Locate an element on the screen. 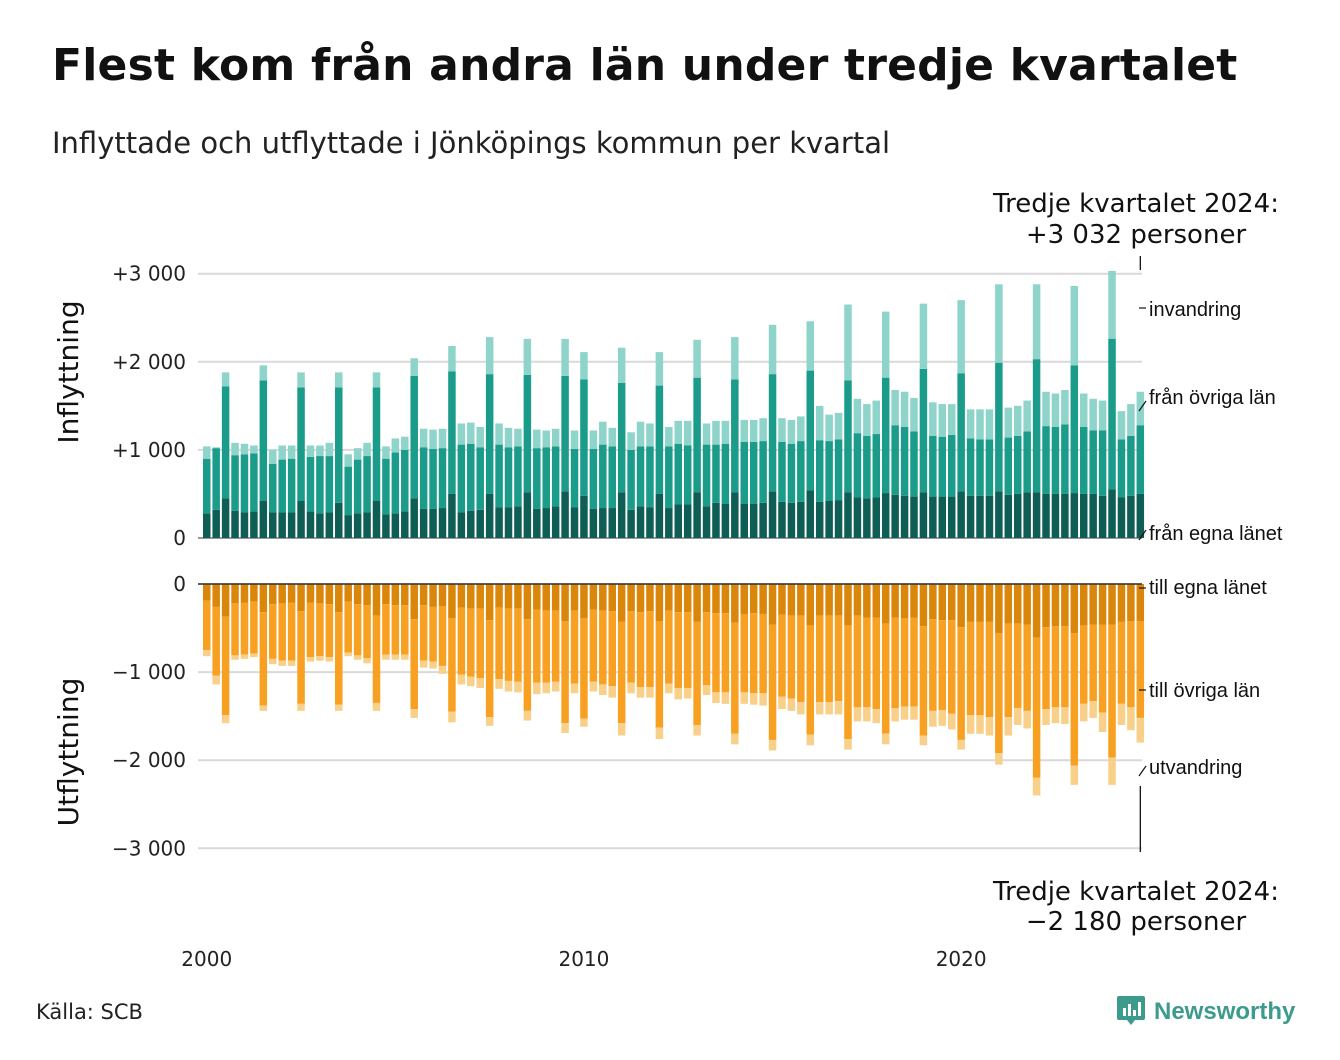 The width and height of the screenshot is (1340, 1060). x-tick-label: 2020 is located at coordinates (961, 959).